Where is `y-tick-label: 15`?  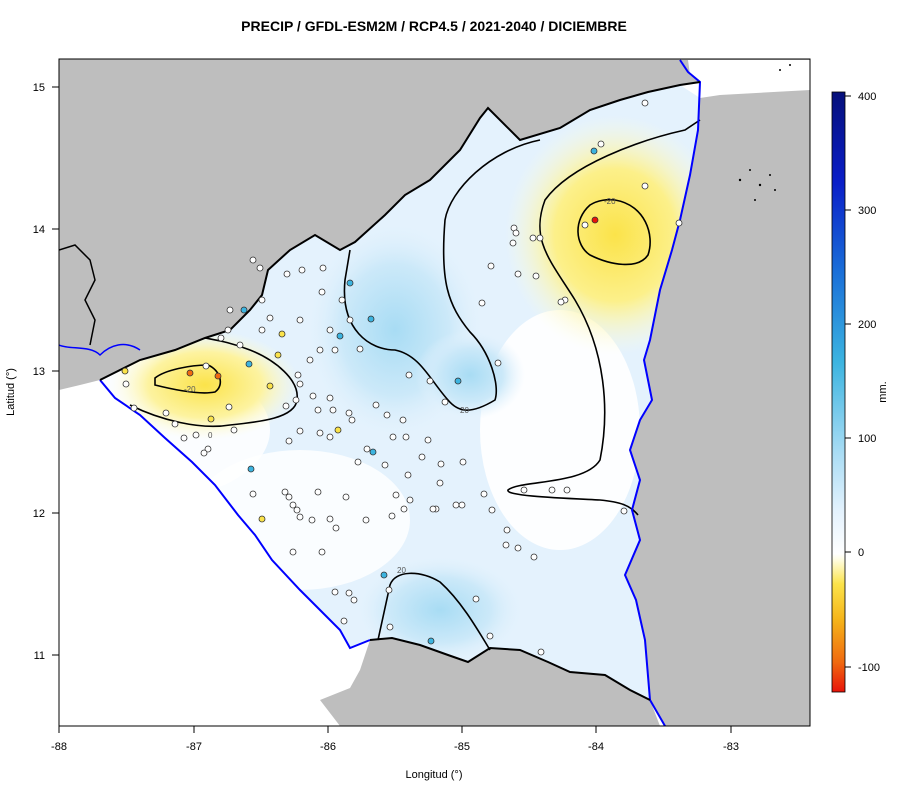
y-tick-label: 15 is located at coordinates (39, 88).